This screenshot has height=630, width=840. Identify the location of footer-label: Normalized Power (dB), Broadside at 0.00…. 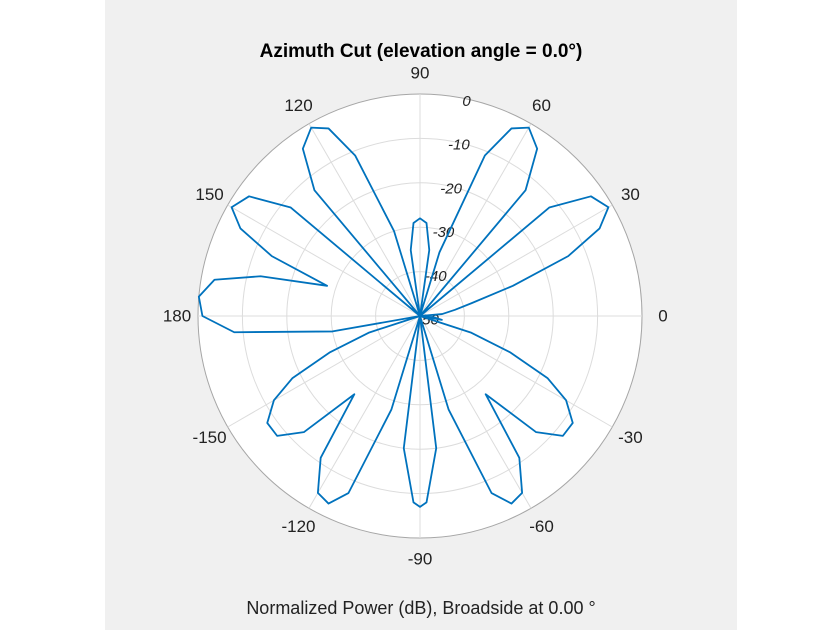
(420, 608).